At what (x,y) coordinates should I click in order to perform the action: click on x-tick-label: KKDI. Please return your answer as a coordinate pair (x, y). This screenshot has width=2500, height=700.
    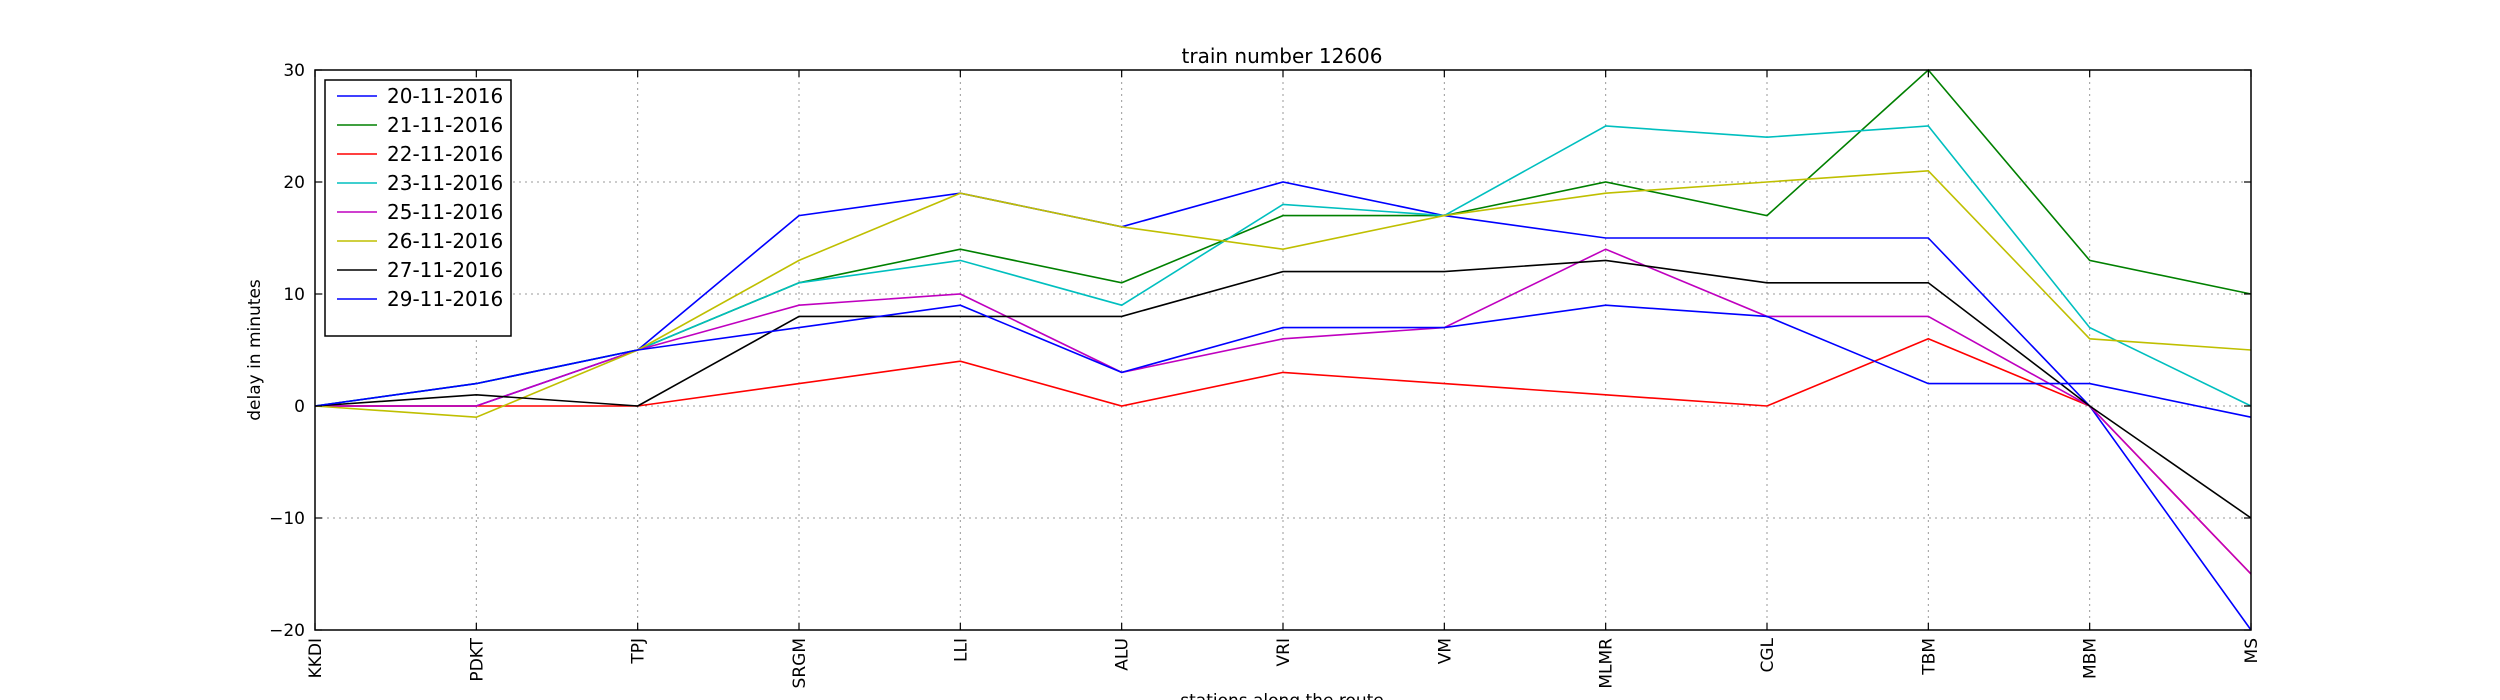
    Looking at the image, I should click on (316, 658).